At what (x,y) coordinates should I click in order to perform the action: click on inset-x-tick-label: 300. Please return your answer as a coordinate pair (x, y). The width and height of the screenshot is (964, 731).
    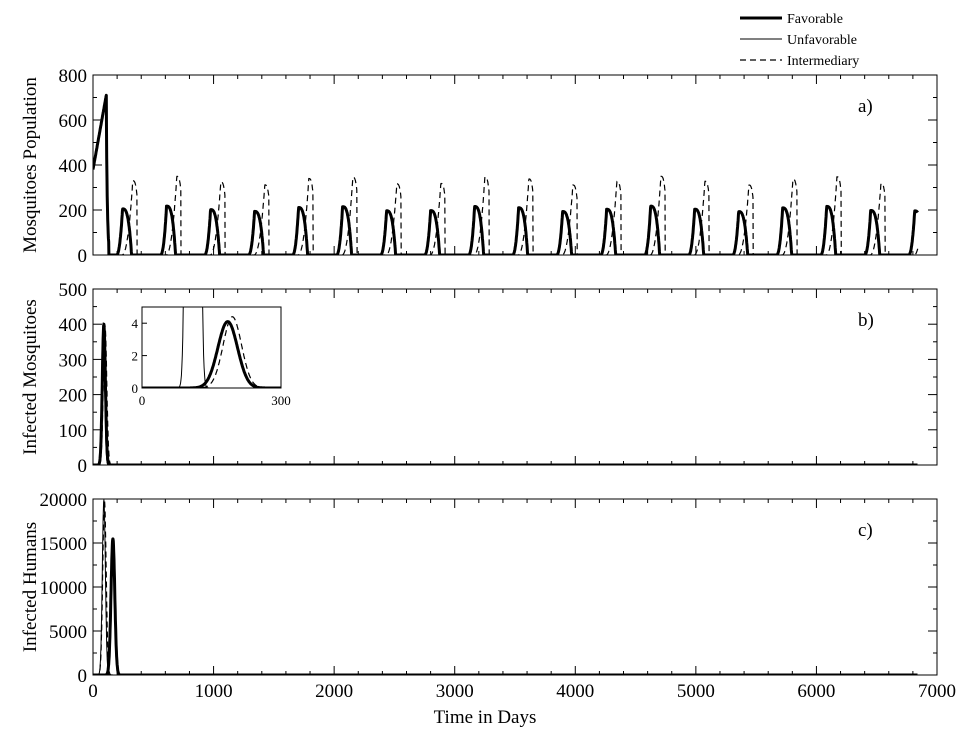
    Looking at the image, I should click on (281, 400).